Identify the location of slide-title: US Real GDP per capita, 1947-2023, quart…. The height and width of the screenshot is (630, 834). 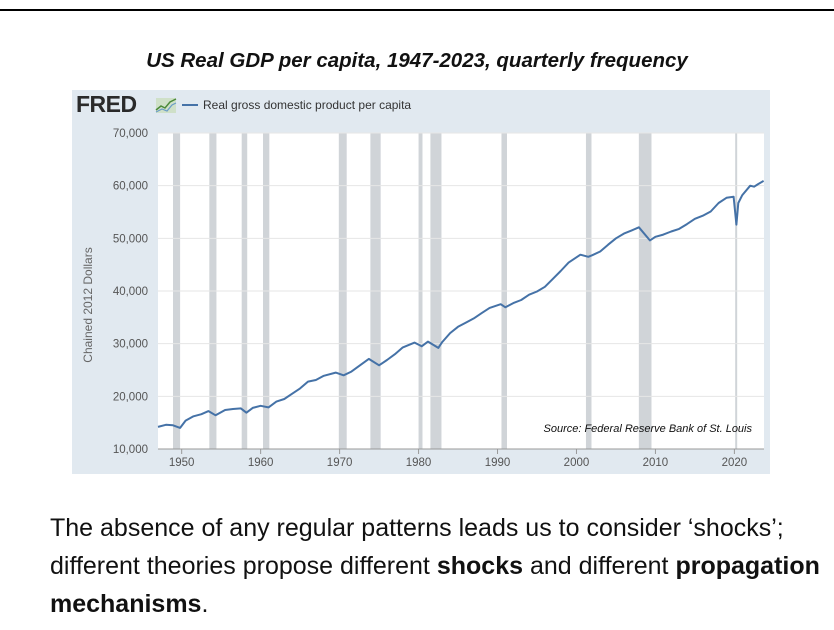
(417, 60).